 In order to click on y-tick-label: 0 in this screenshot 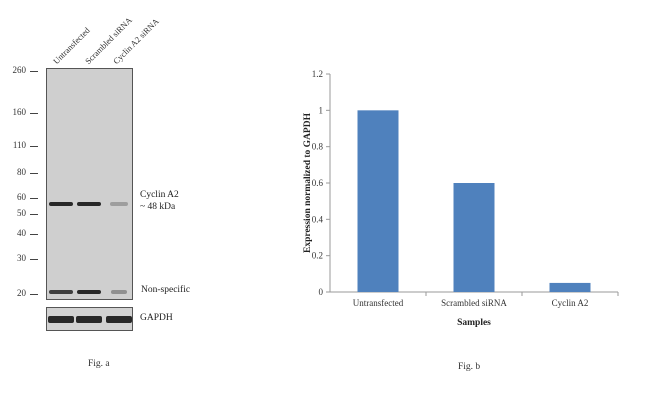, I will do `click(321, 292)`.